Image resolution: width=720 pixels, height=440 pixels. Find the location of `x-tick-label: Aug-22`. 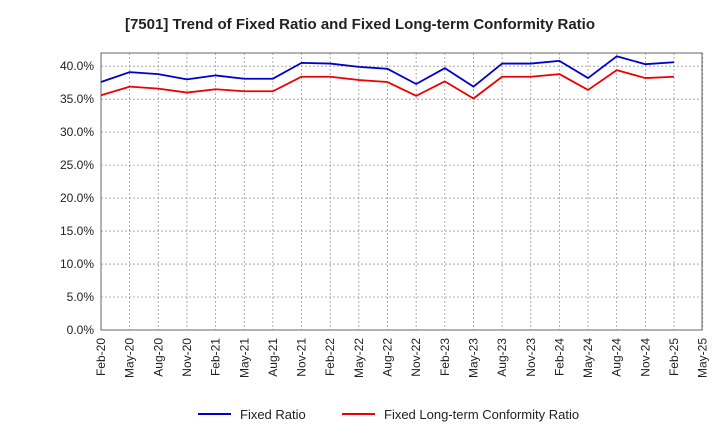

x-tick-label: Aug-22 is located at coordinates (388, 357).